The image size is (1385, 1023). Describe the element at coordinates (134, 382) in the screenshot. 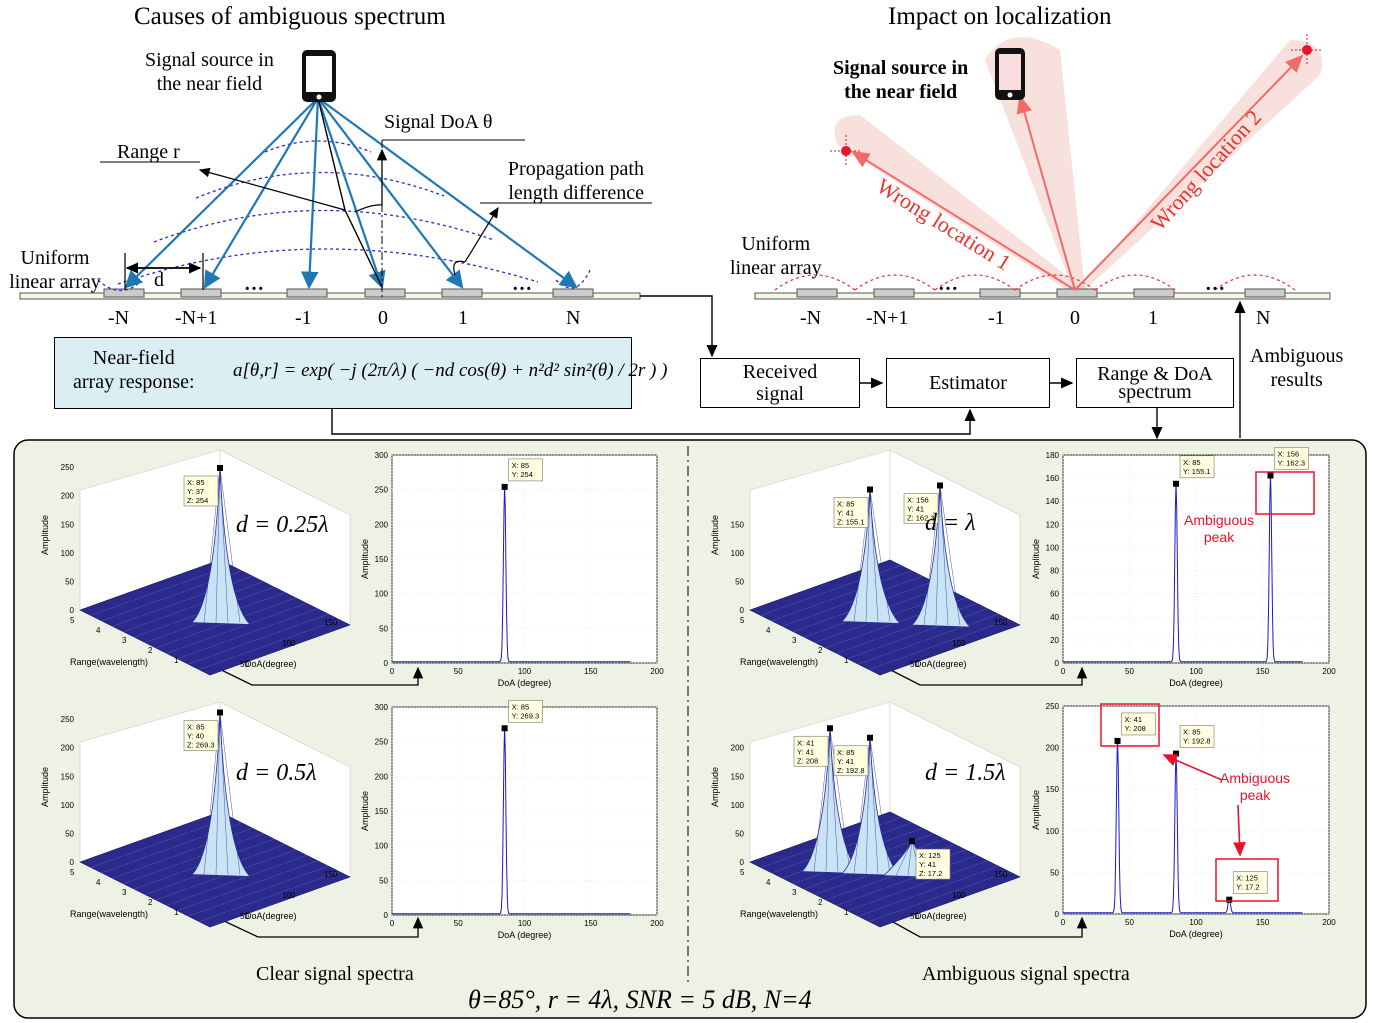

I see `formula-prefix-line: array response:` at that location.